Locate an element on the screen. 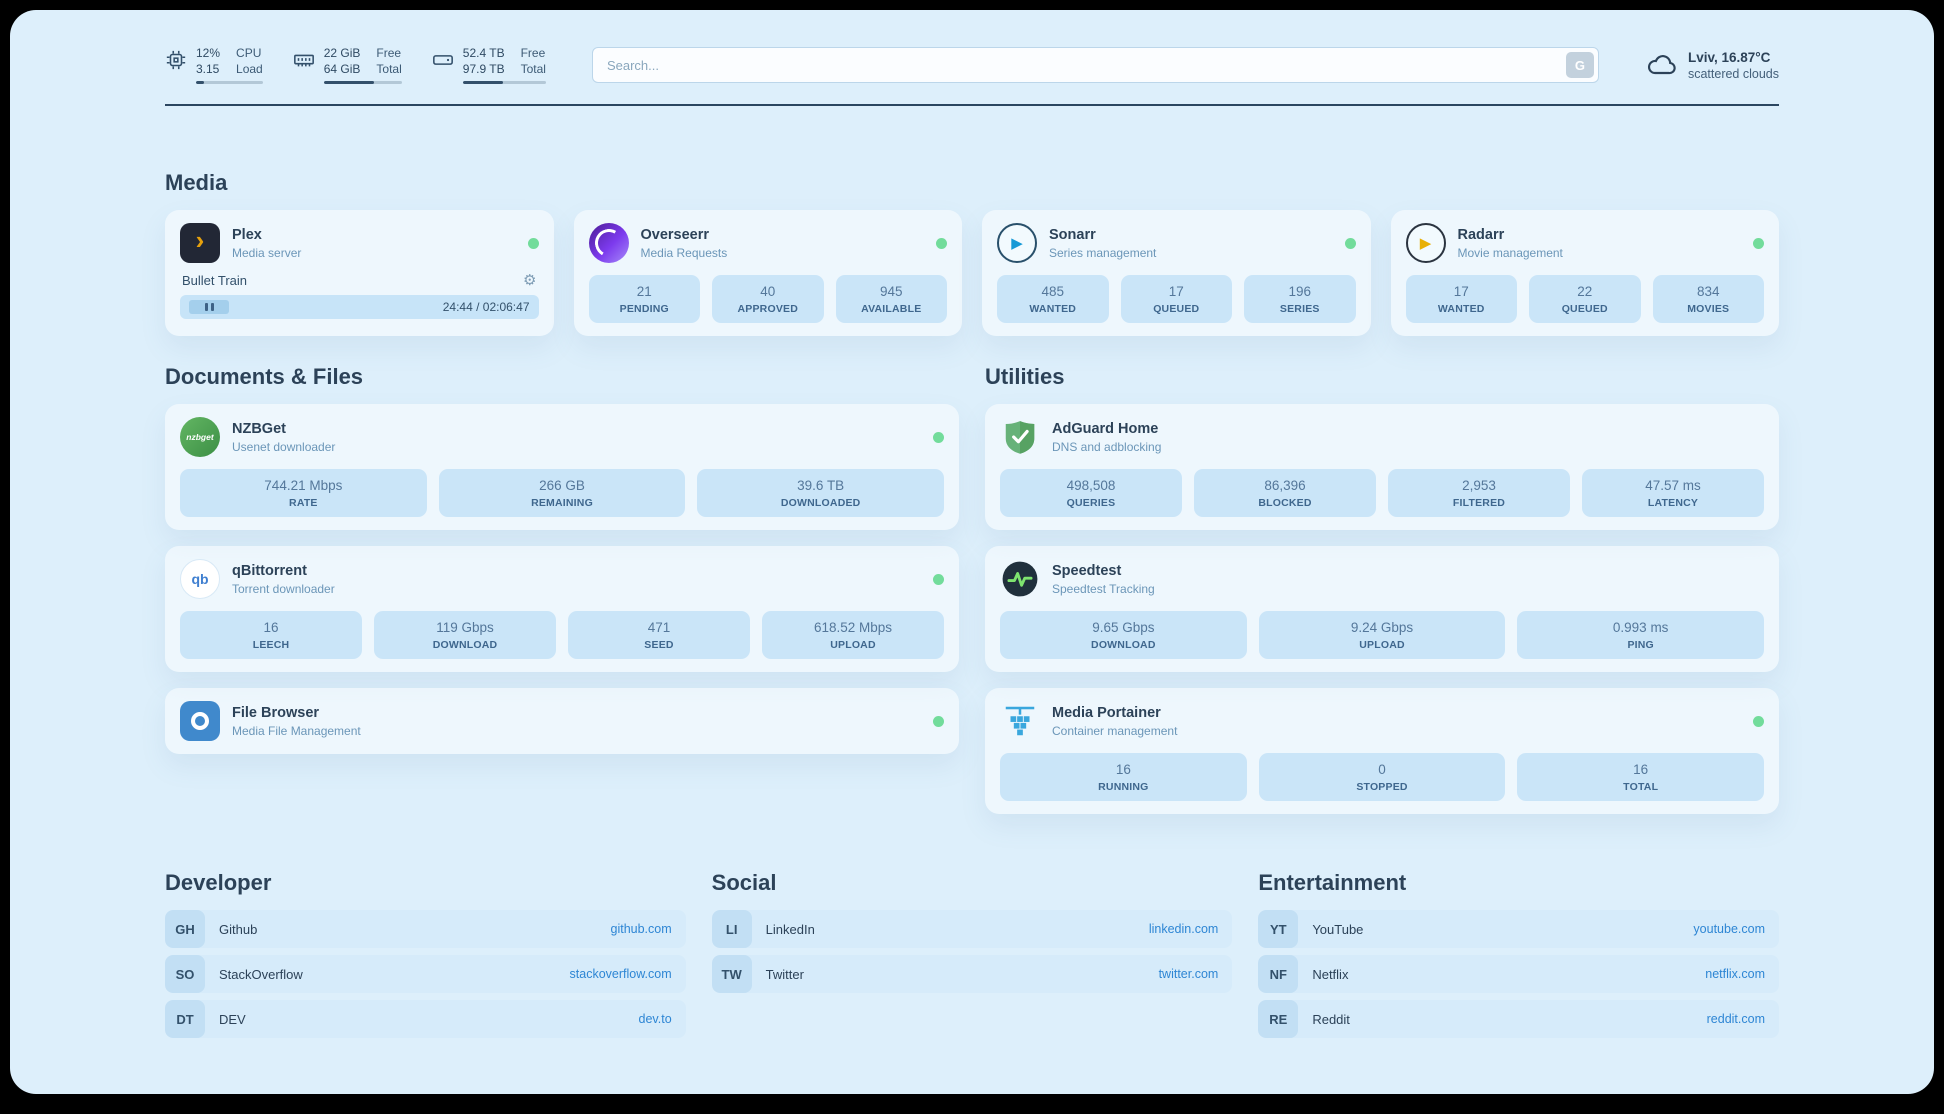  stat-block: 40 APPROVED is located at coordinates (768, 299).